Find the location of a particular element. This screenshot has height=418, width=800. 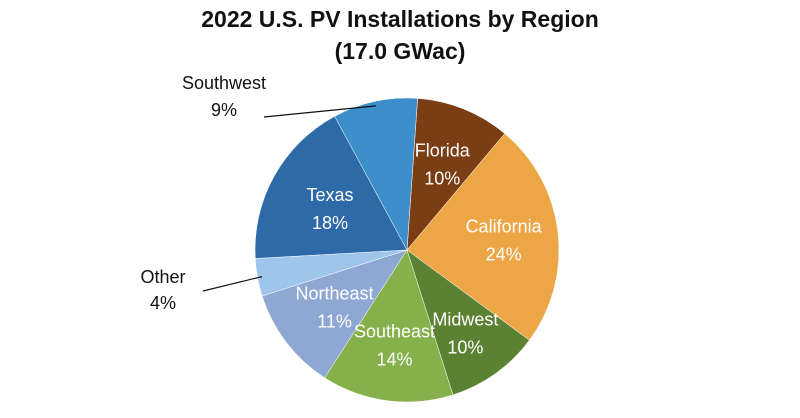

slice-value-southeast: 14% is located at coordinates (395, 359).